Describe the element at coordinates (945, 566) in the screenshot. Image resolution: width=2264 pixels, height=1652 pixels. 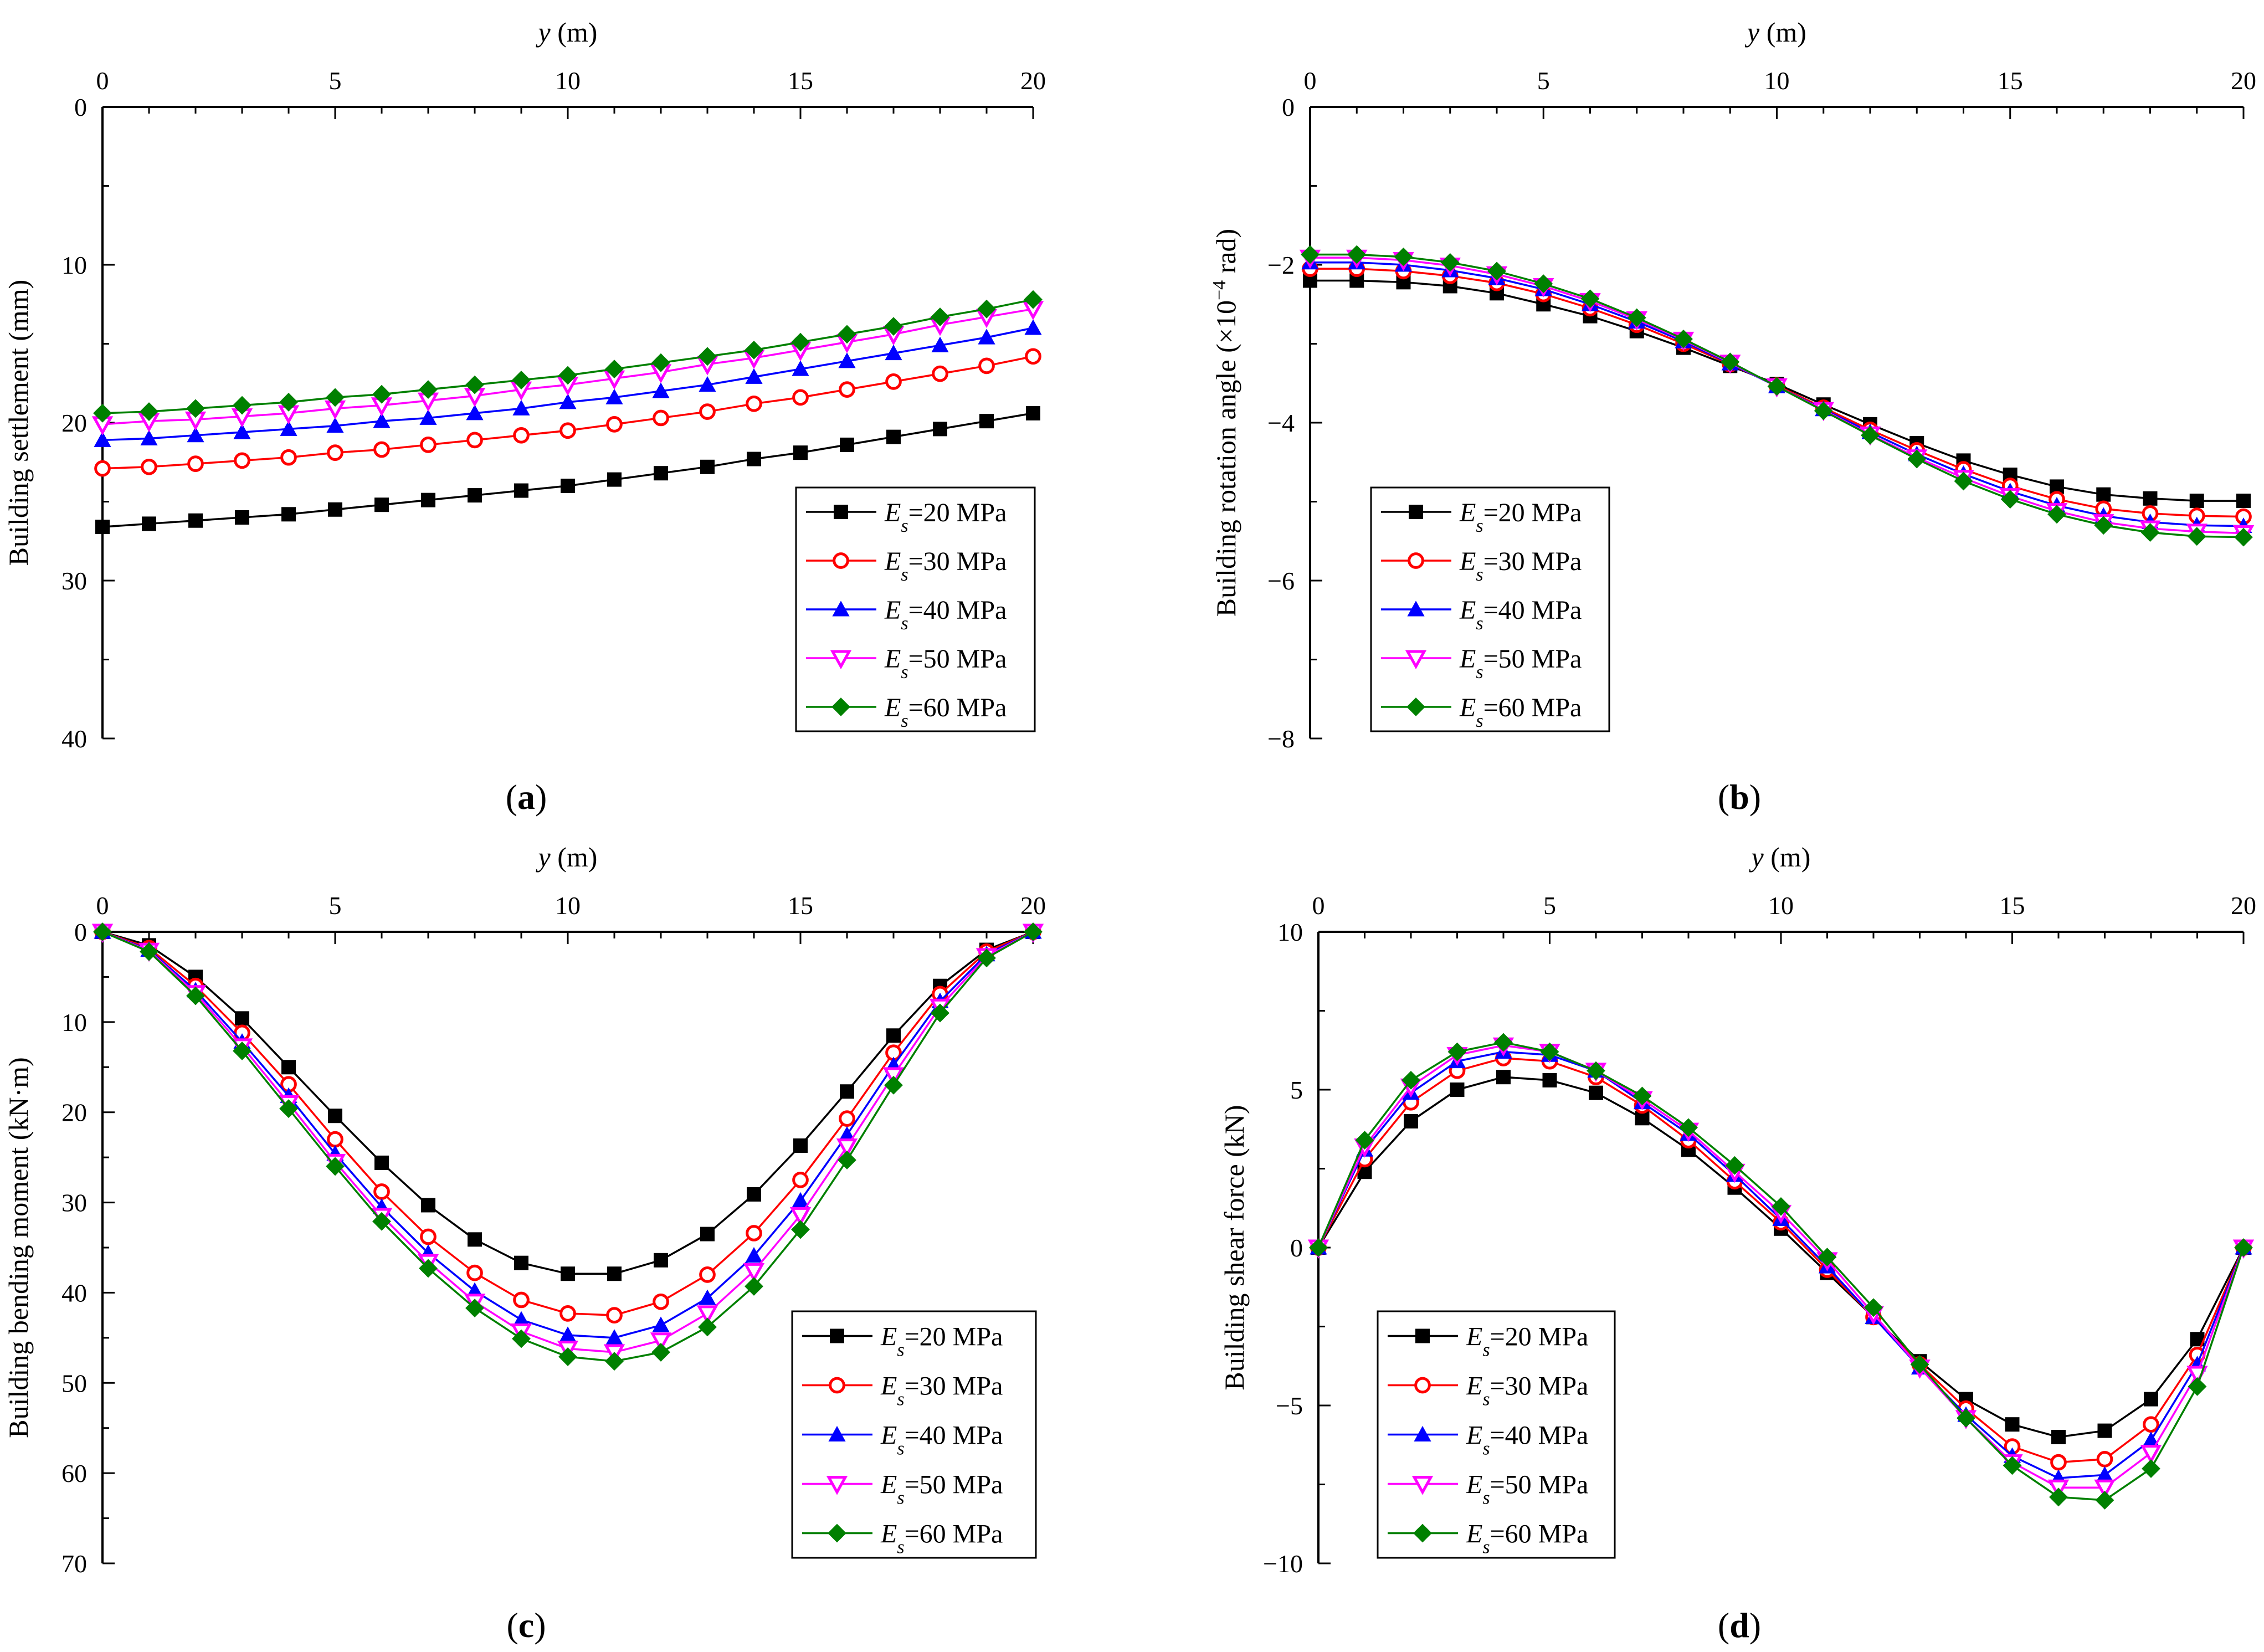
I see `legend-label: Es=30 MPa` at that location.